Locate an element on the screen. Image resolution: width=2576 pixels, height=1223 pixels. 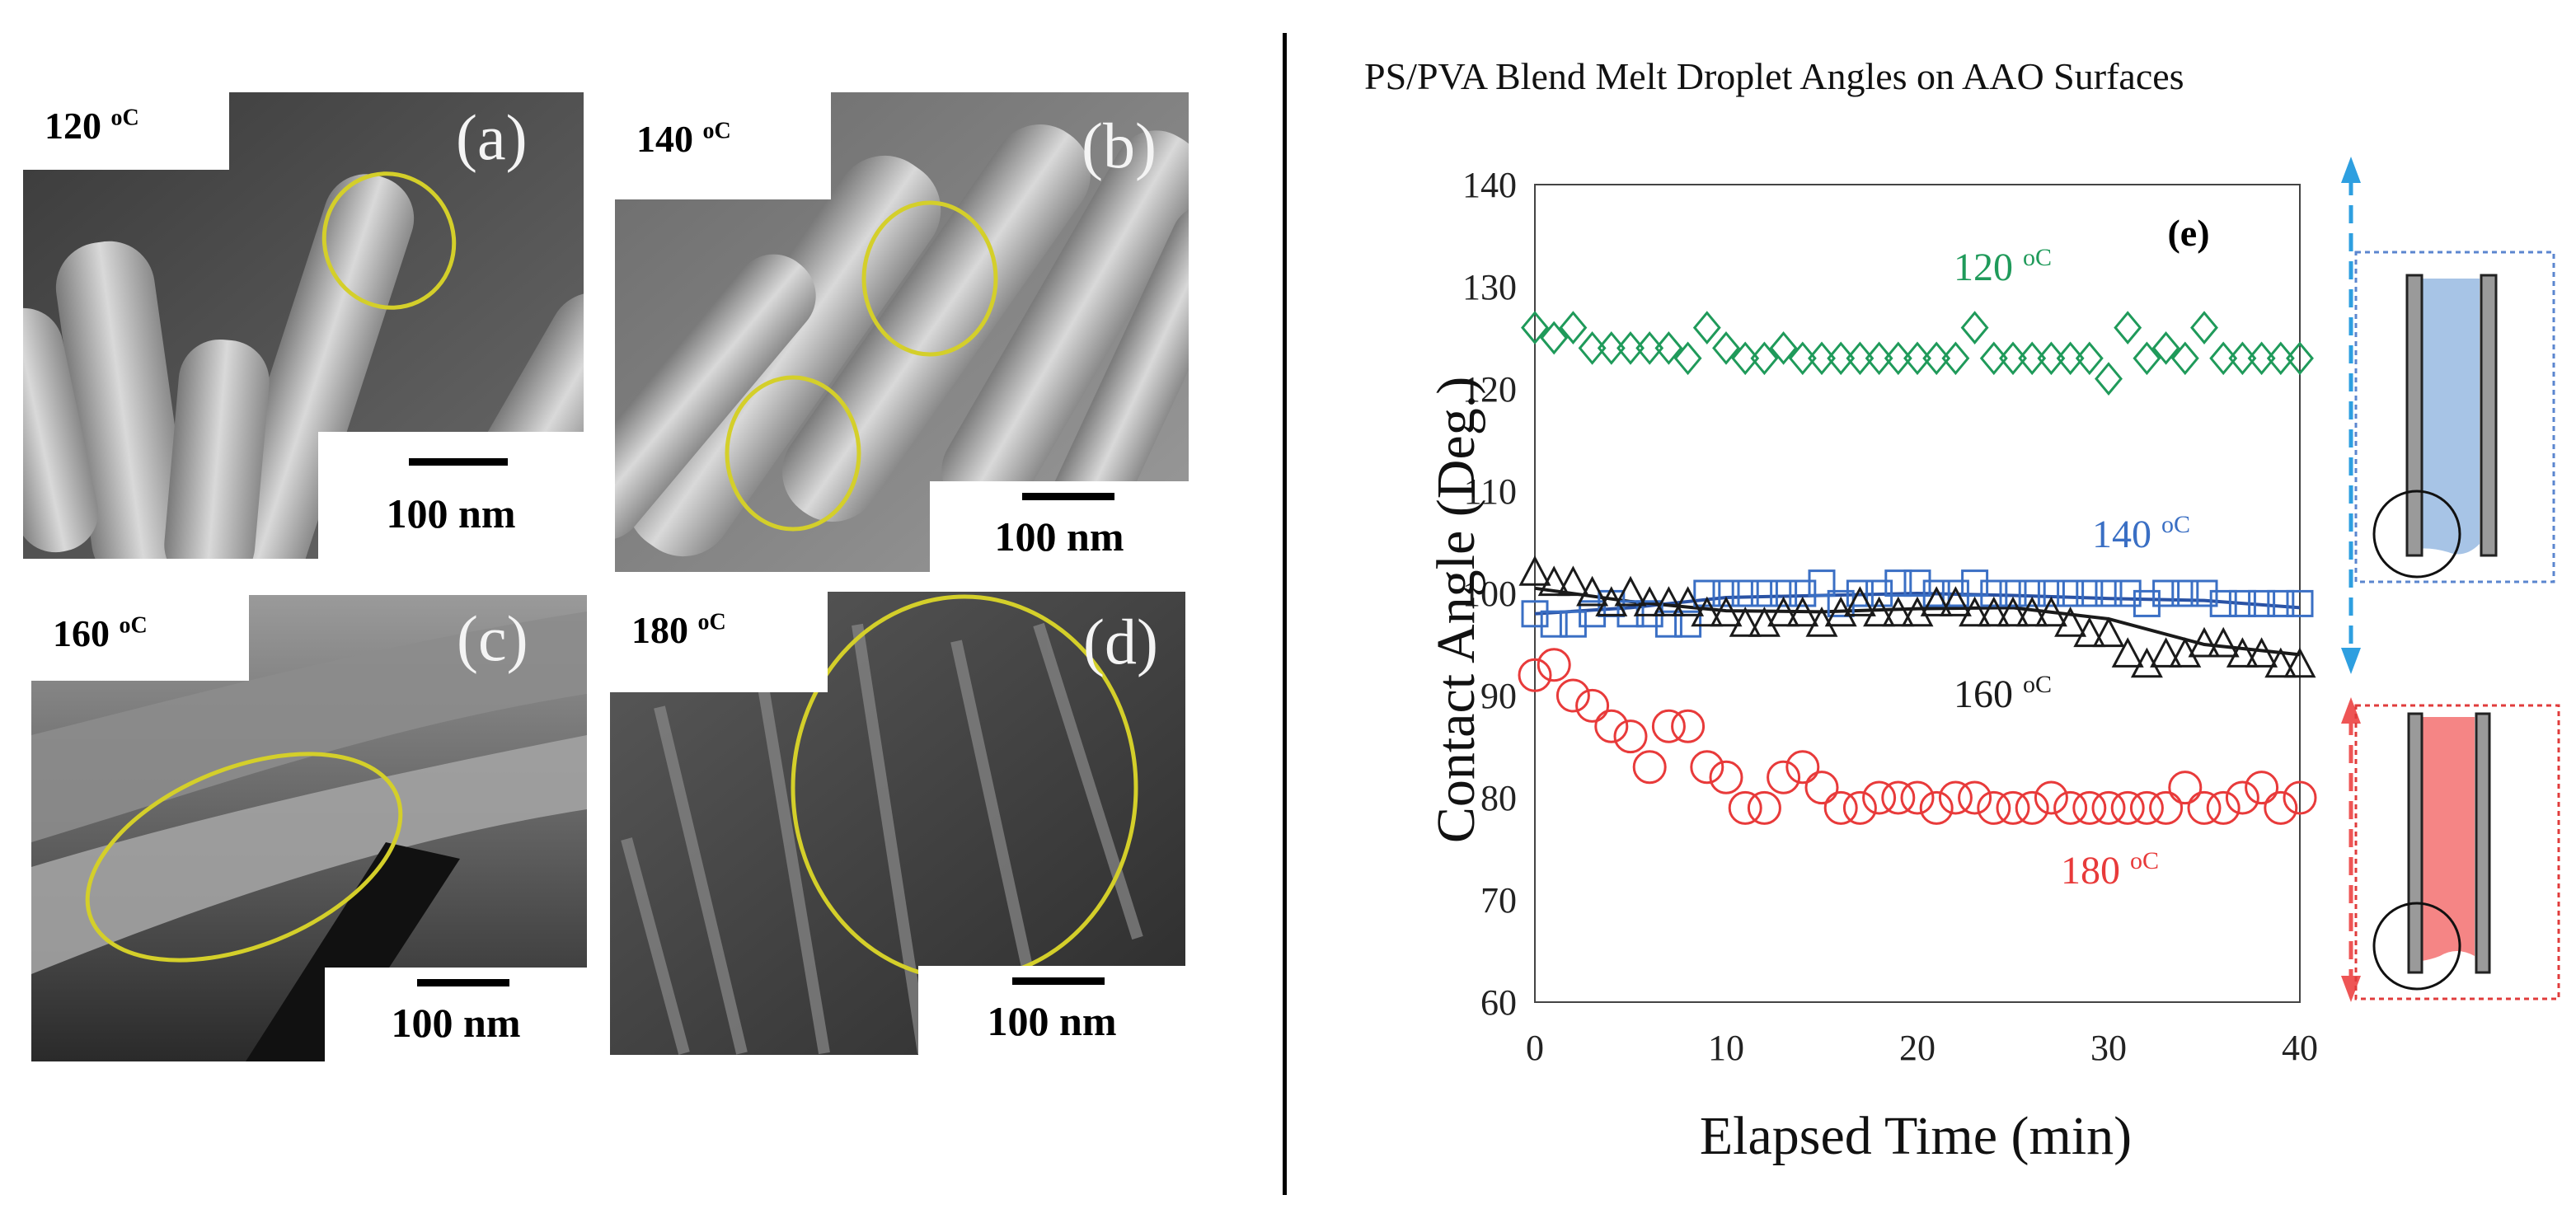
non-wetting-schematic is located at coordinates (2450, 849).